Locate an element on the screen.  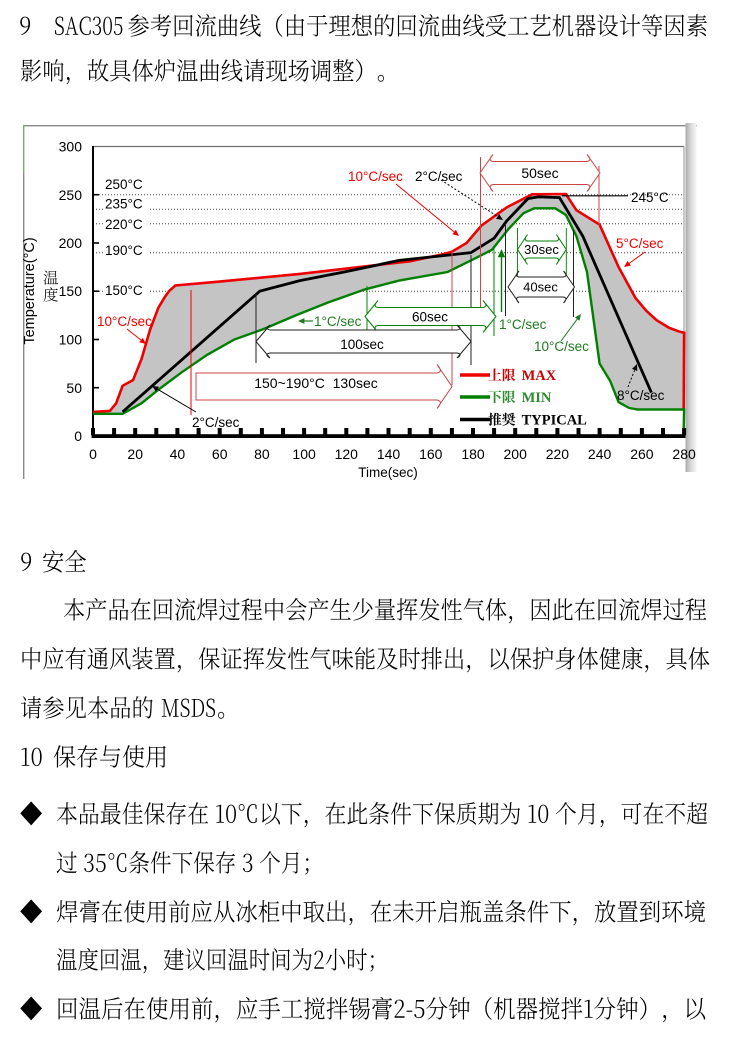
svg-text: 235°C is located at coordinates (124, 203).